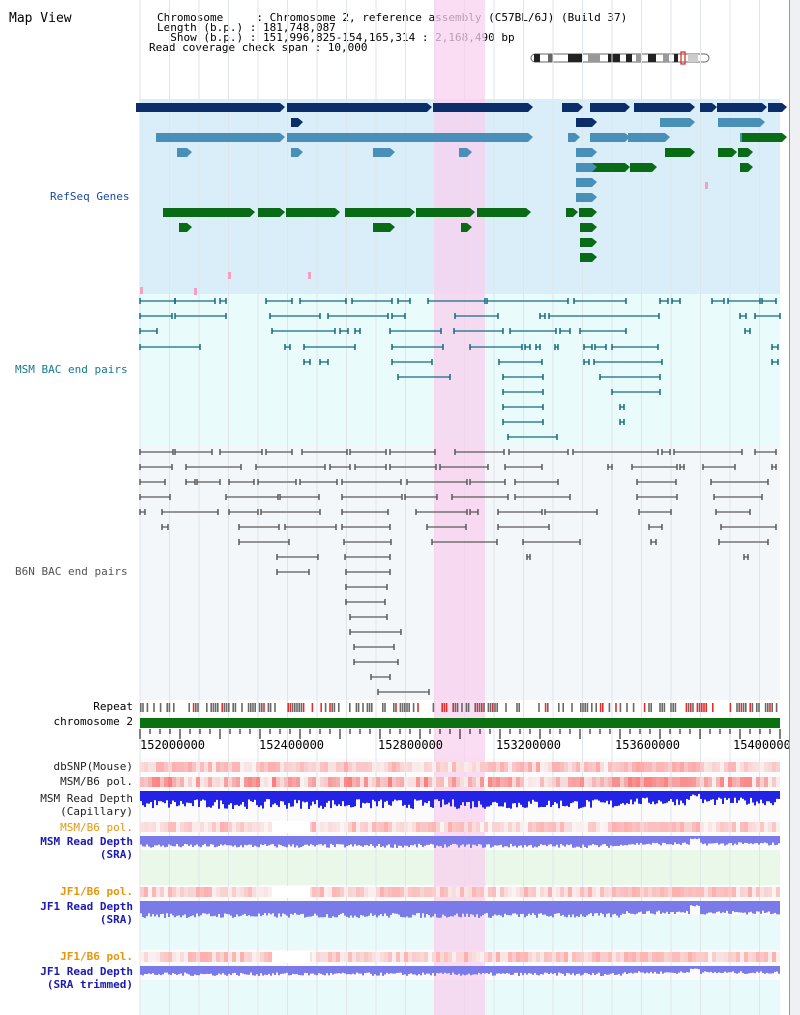 The image size is (800, 1015). What do you see at coordinates (71, 571) in the screenshot?
I see `b6n-bac-label: B6N BAC end pairs` at bounding box center [71, 571].